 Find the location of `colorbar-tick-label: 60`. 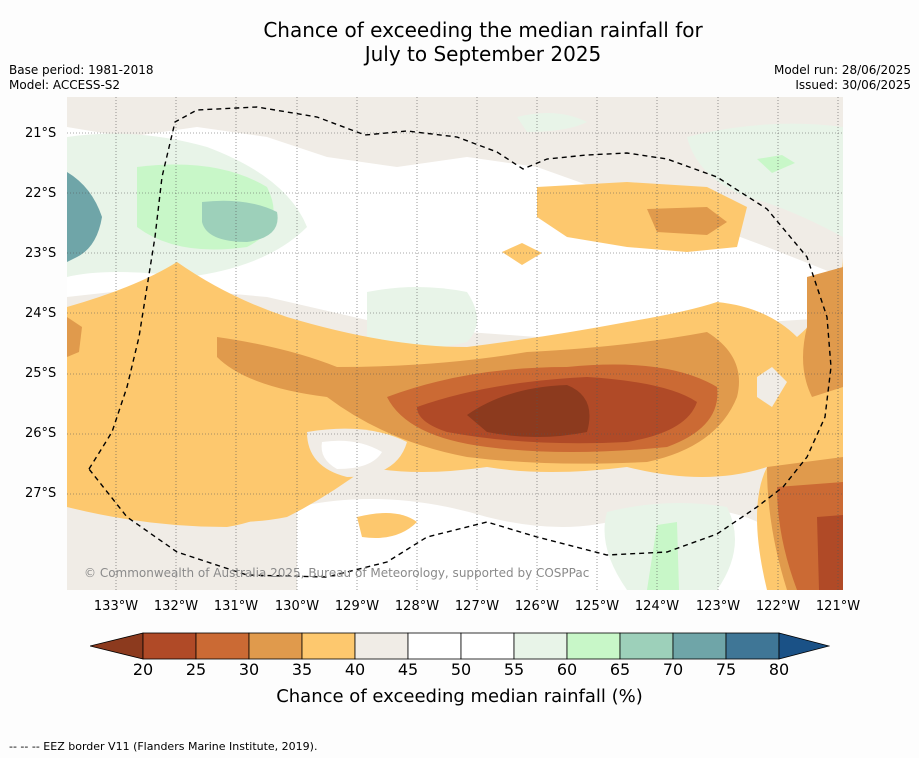

colorbar-tick-label: 60 is located at coordinates (567, 669).